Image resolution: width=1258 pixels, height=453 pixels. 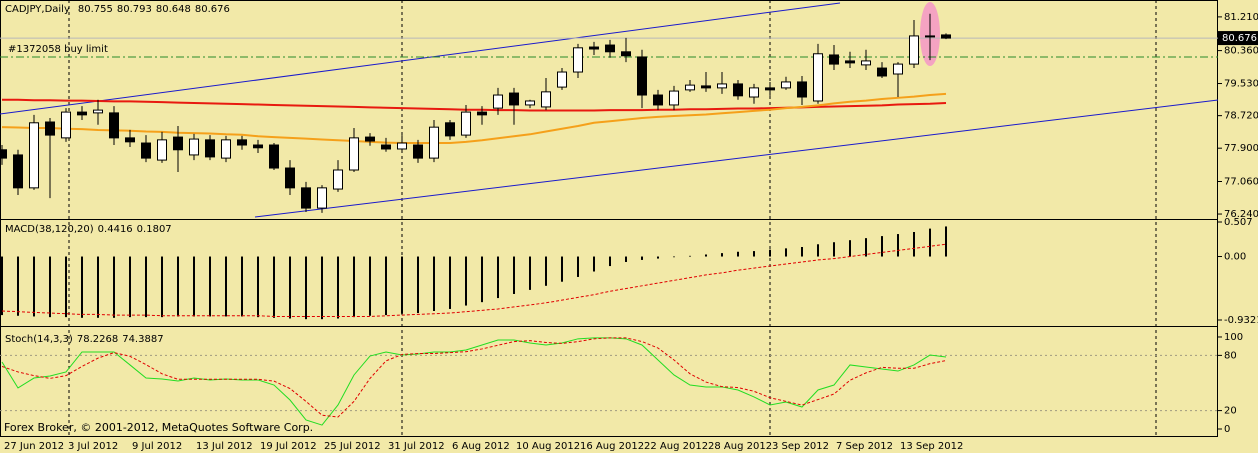 I want to click on high: 80.793, so click(x=134, y=9).